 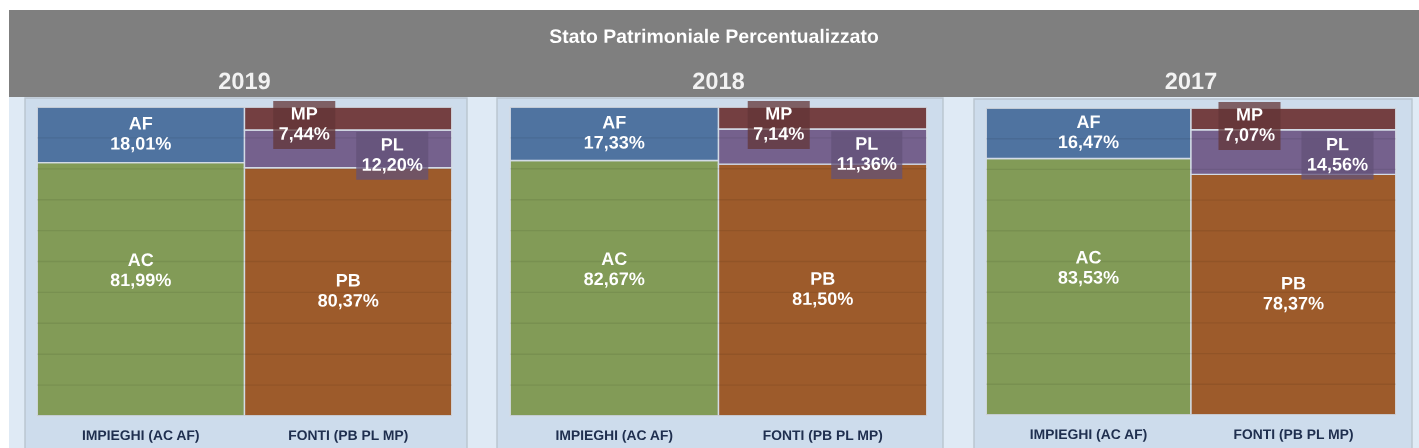 What do you see at coordinates (1191, 81) in the screenshot?
I see `chart-title: 2017` at bounding box center [1191, 81].